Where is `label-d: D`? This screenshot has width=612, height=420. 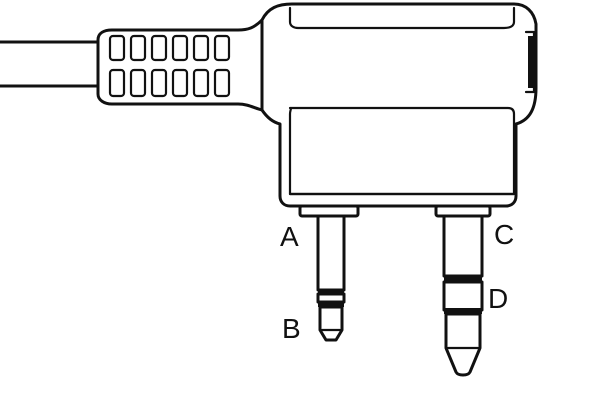 label-d: D is located at coordinates (498, 298).